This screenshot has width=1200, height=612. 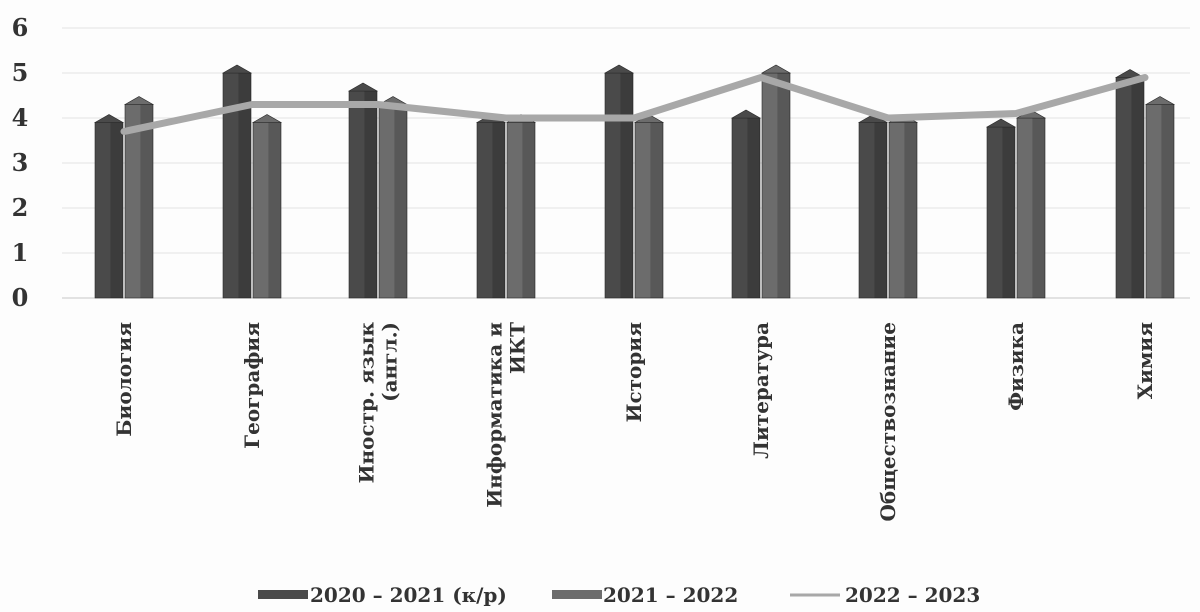 I want to click on y-tick-label-3: 3, so click(x=20, y=162).